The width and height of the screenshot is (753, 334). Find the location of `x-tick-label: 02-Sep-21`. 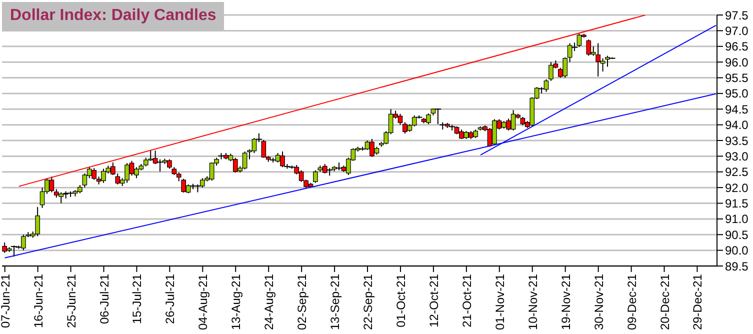

x-tick-label: 02-Sep-21 is located at coordinates (302, 302).